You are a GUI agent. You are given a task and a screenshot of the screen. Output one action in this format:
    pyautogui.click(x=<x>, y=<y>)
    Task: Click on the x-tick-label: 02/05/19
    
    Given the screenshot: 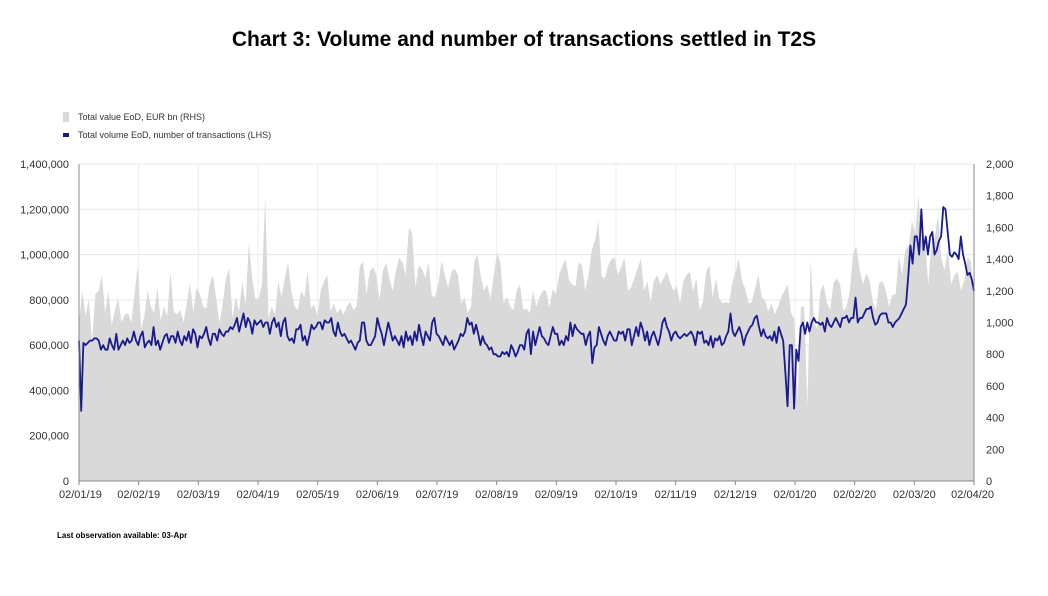 What is the action you would take?
    pyautogui.click(x=317, y=495)
    